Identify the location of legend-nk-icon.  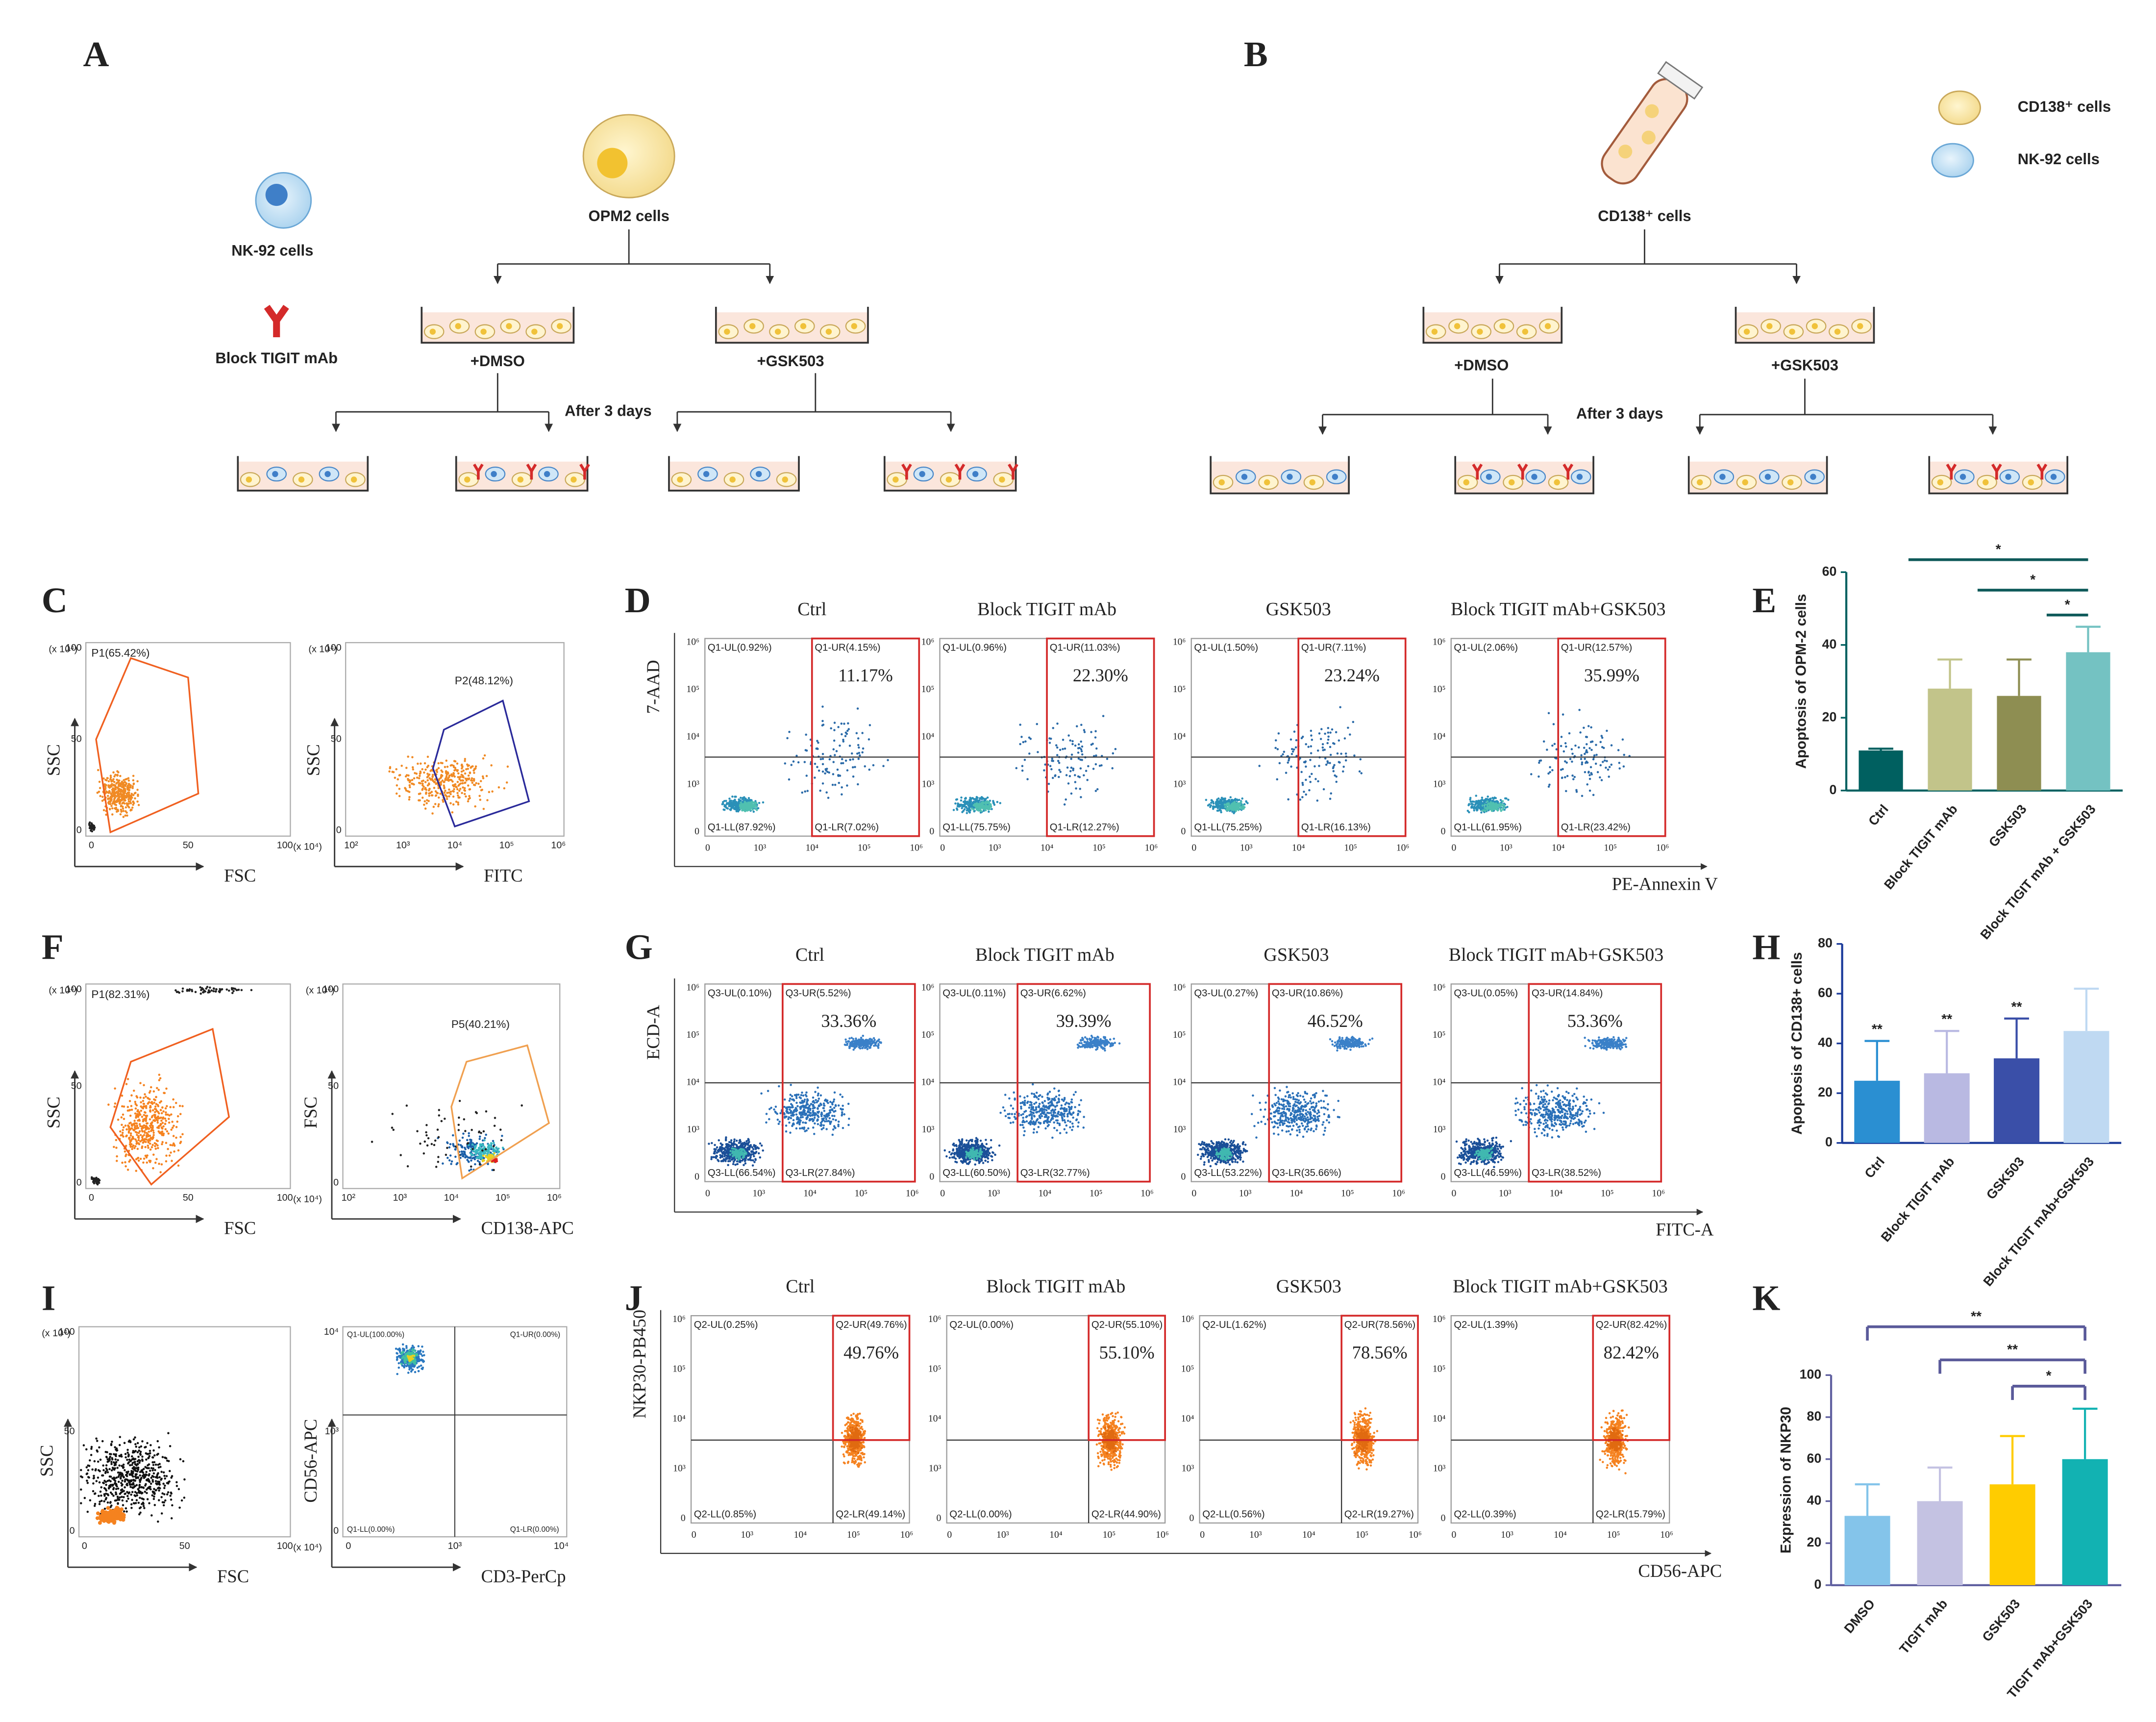
(1952, 160).